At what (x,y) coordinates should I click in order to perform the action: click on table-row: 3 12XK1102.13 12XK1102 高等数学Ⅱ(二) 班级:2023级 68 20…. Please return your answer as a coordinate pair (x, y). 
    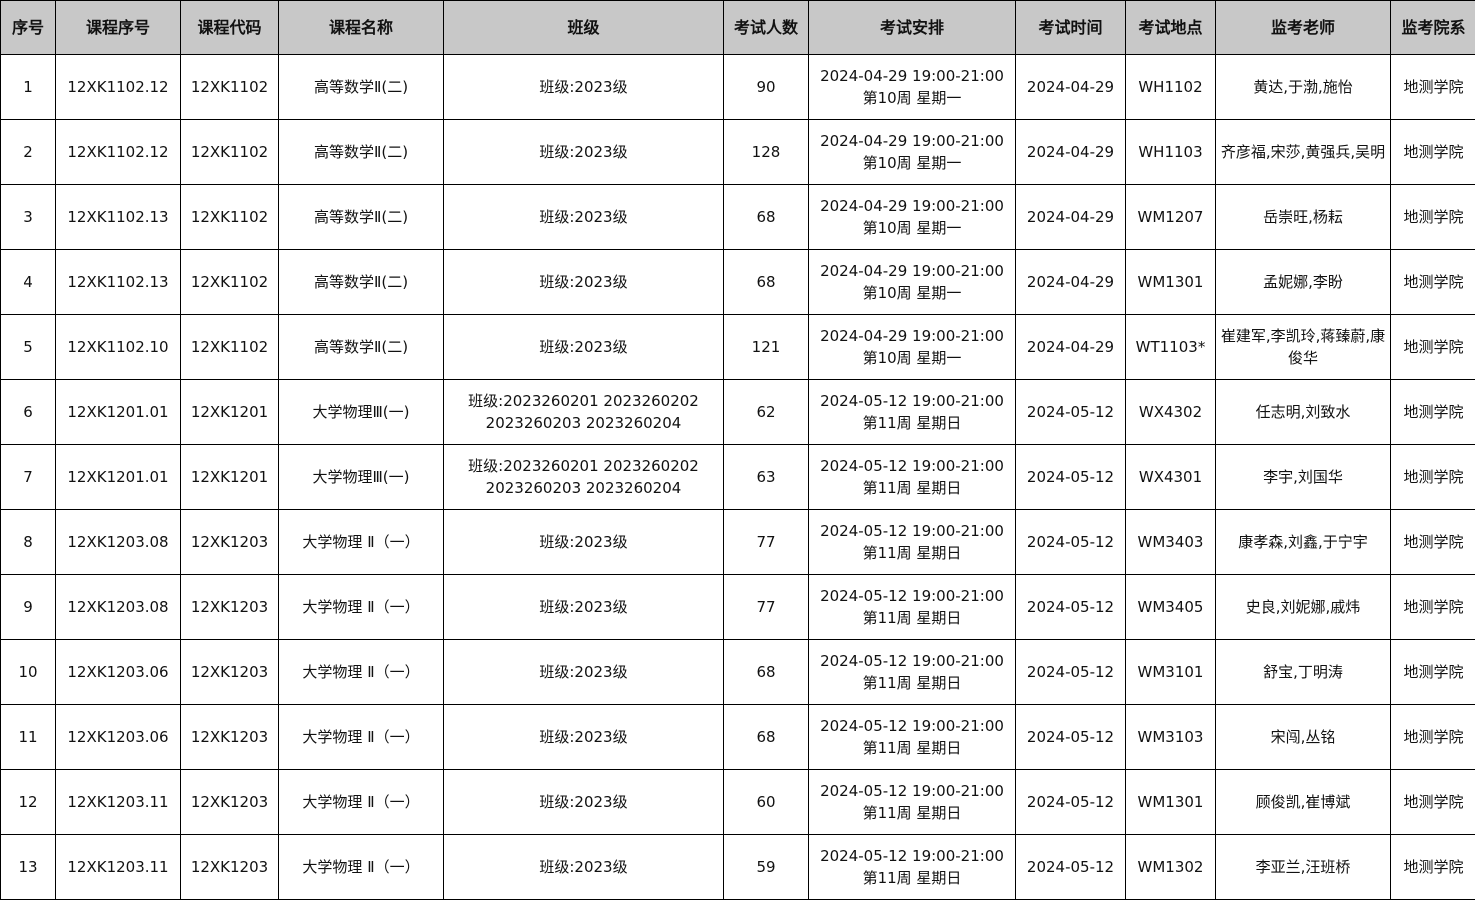
    Looking at the image, I should click on (737, 217).